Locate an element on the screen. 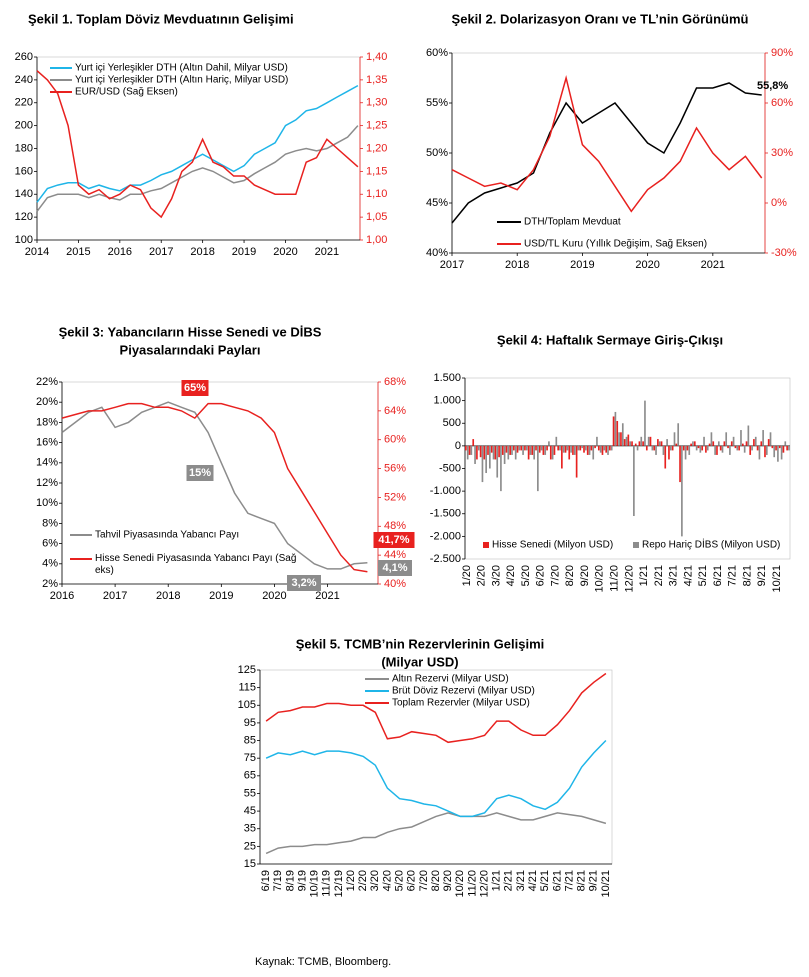 This screenshot has width=809, height=977. x-tick-label: 2016 is located at coordinates (62, 596).